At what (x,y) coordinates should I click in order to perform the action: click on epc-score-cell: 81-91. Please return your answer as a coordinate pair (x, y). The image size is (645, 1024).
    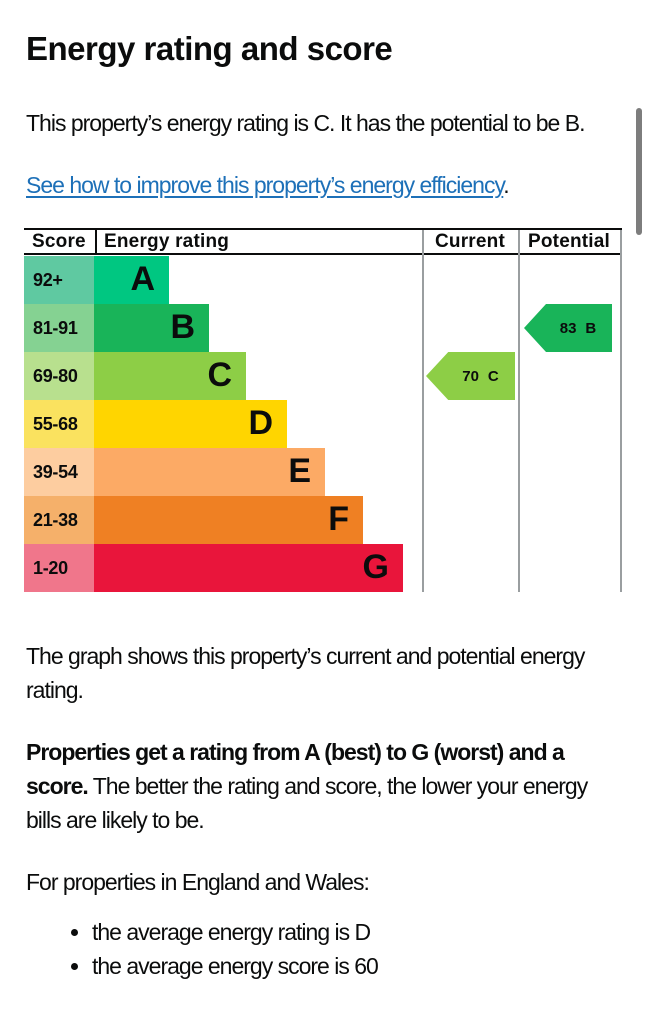
    Looking at the image, I should click on (59, 328).